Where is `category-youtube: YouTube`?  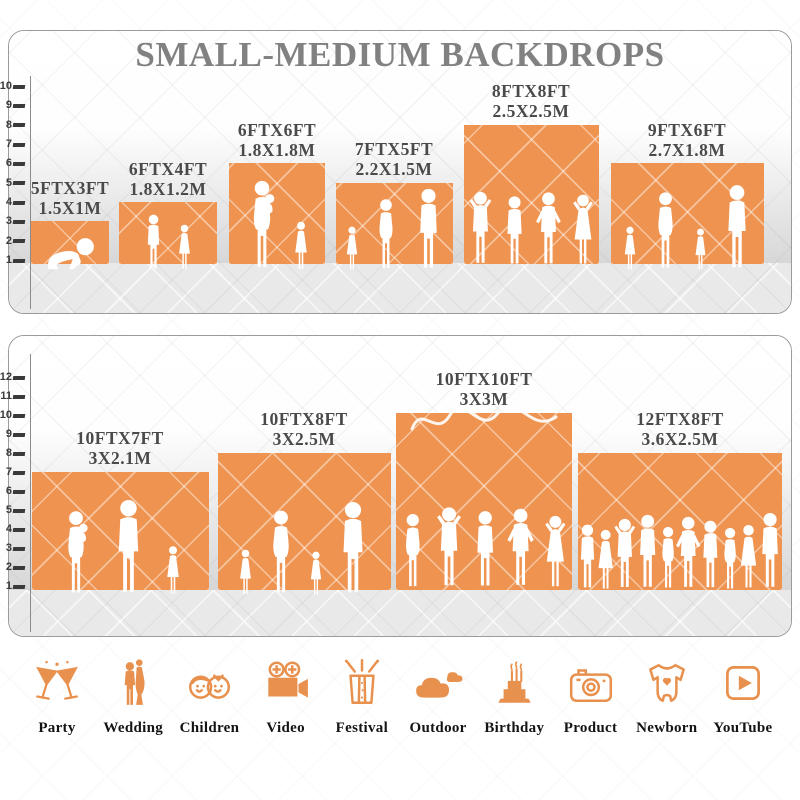
category-youtube: YouTube is located at coordinates (743, 694).